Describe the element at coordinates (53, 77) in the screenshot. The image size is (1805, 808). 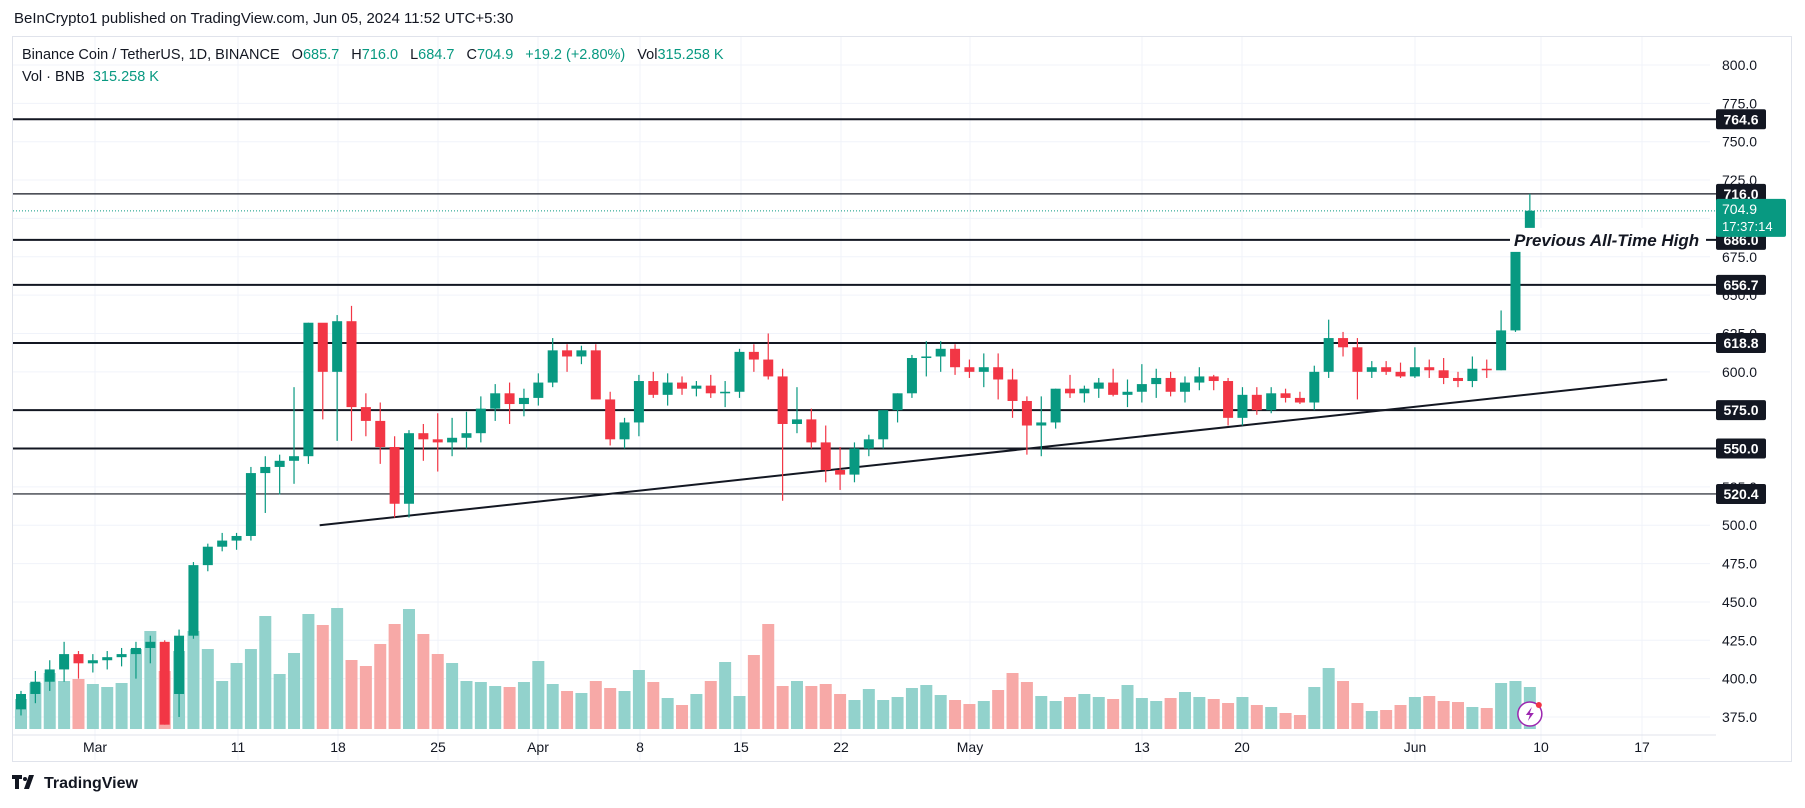
I see `volume-series-label: Vol · BNB` at that location.